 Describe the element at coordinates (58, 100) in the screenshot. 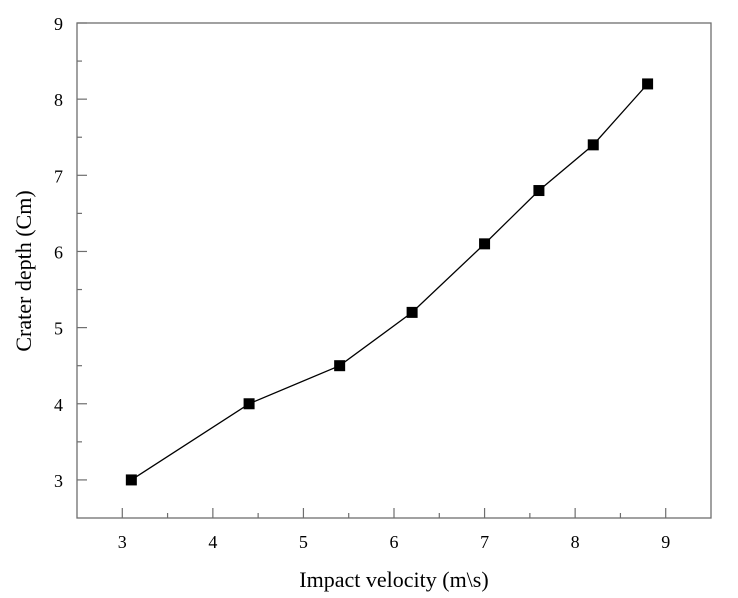

I see `y-tick-label: 8` at that location.